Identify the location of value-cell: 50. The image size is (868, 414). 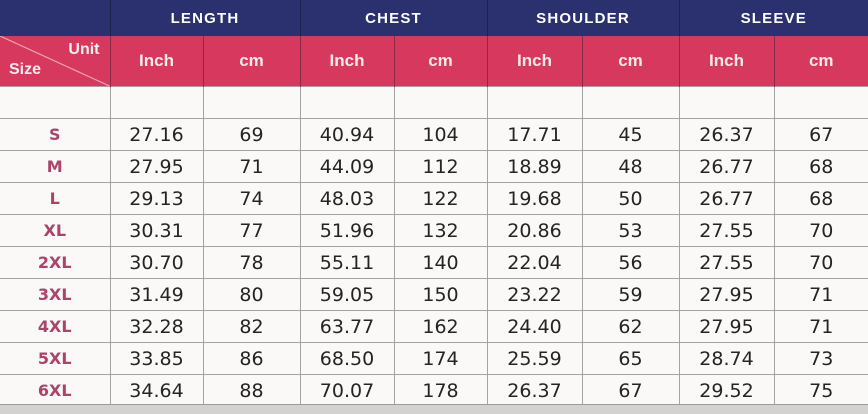
(630, 198).